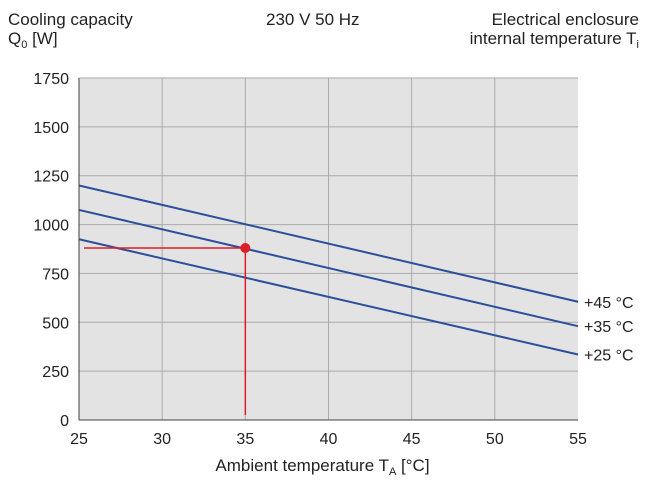 The width and height of the screenshot is (645, 485). I want to click on y-tick-label: 750, so click(55, 274).